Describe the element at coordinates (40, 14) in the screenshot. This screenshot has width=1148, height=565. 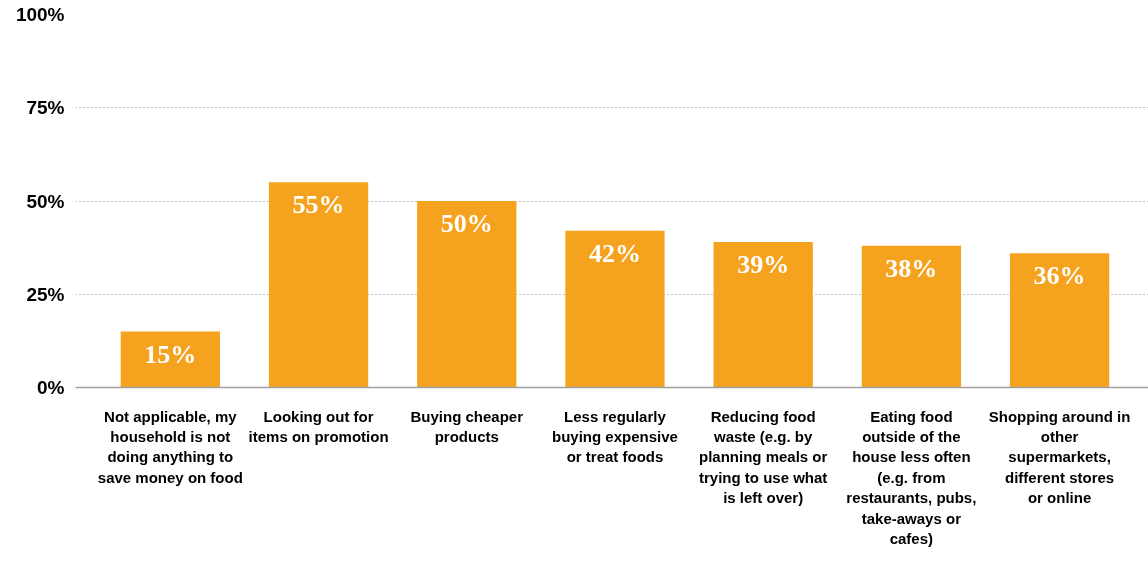
I see `y-tick-label: 100%` at that location.